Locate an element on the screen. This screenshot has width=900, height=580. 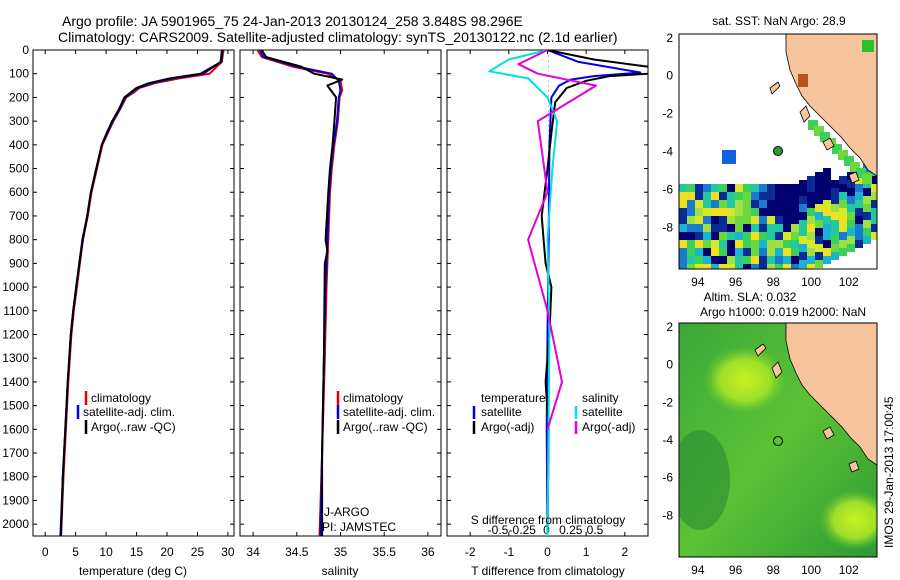
y-tick-label: 900 is located at coordinates (19, 263).